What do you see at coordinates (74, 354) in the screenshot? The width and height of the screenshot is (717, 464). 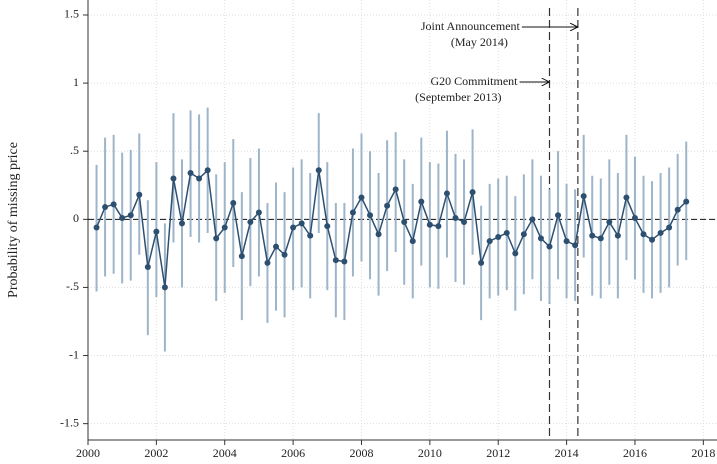 I see `y-tick-label: -1` at bounding box center [74, 354].